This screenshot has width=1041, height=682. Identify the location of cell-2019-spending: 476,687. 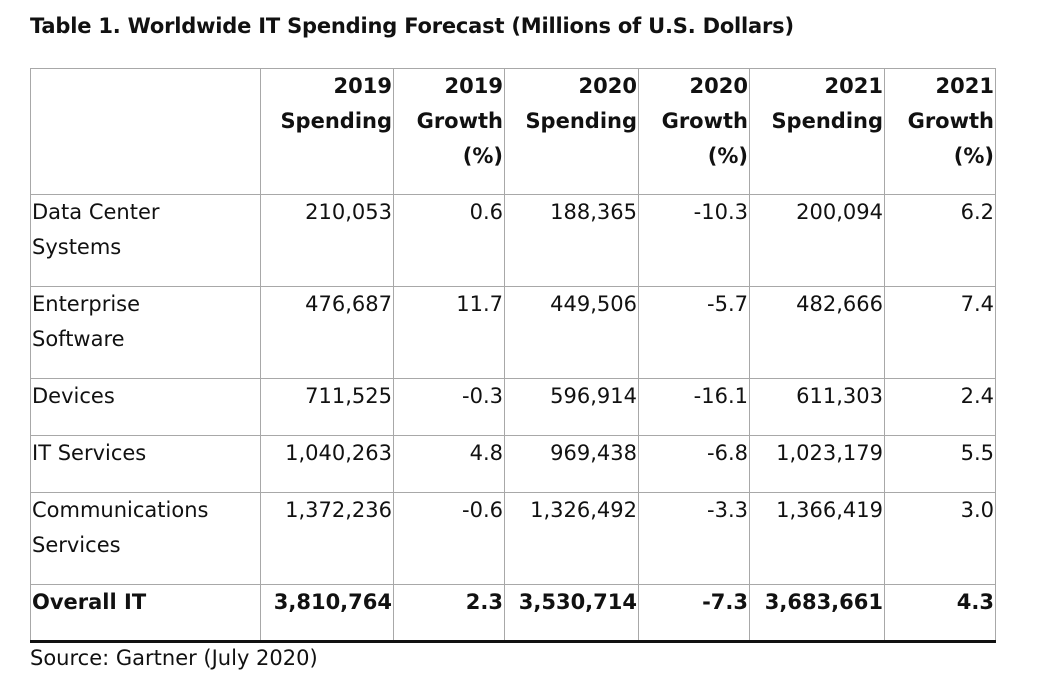
(327, 332).